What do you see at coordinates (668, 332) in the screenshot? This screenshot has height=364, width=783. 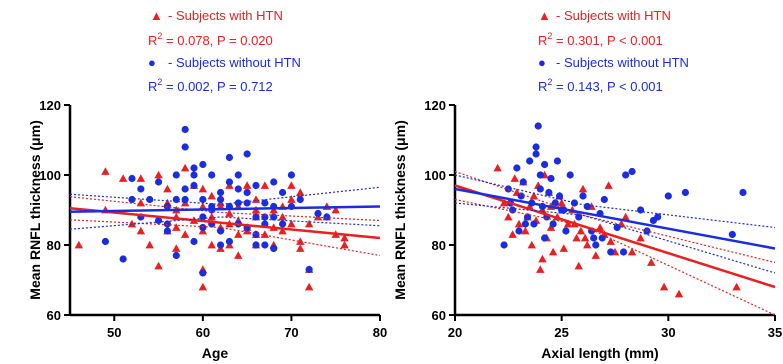 I see `x-tick-label: 30` at bounding box center [668, 332].